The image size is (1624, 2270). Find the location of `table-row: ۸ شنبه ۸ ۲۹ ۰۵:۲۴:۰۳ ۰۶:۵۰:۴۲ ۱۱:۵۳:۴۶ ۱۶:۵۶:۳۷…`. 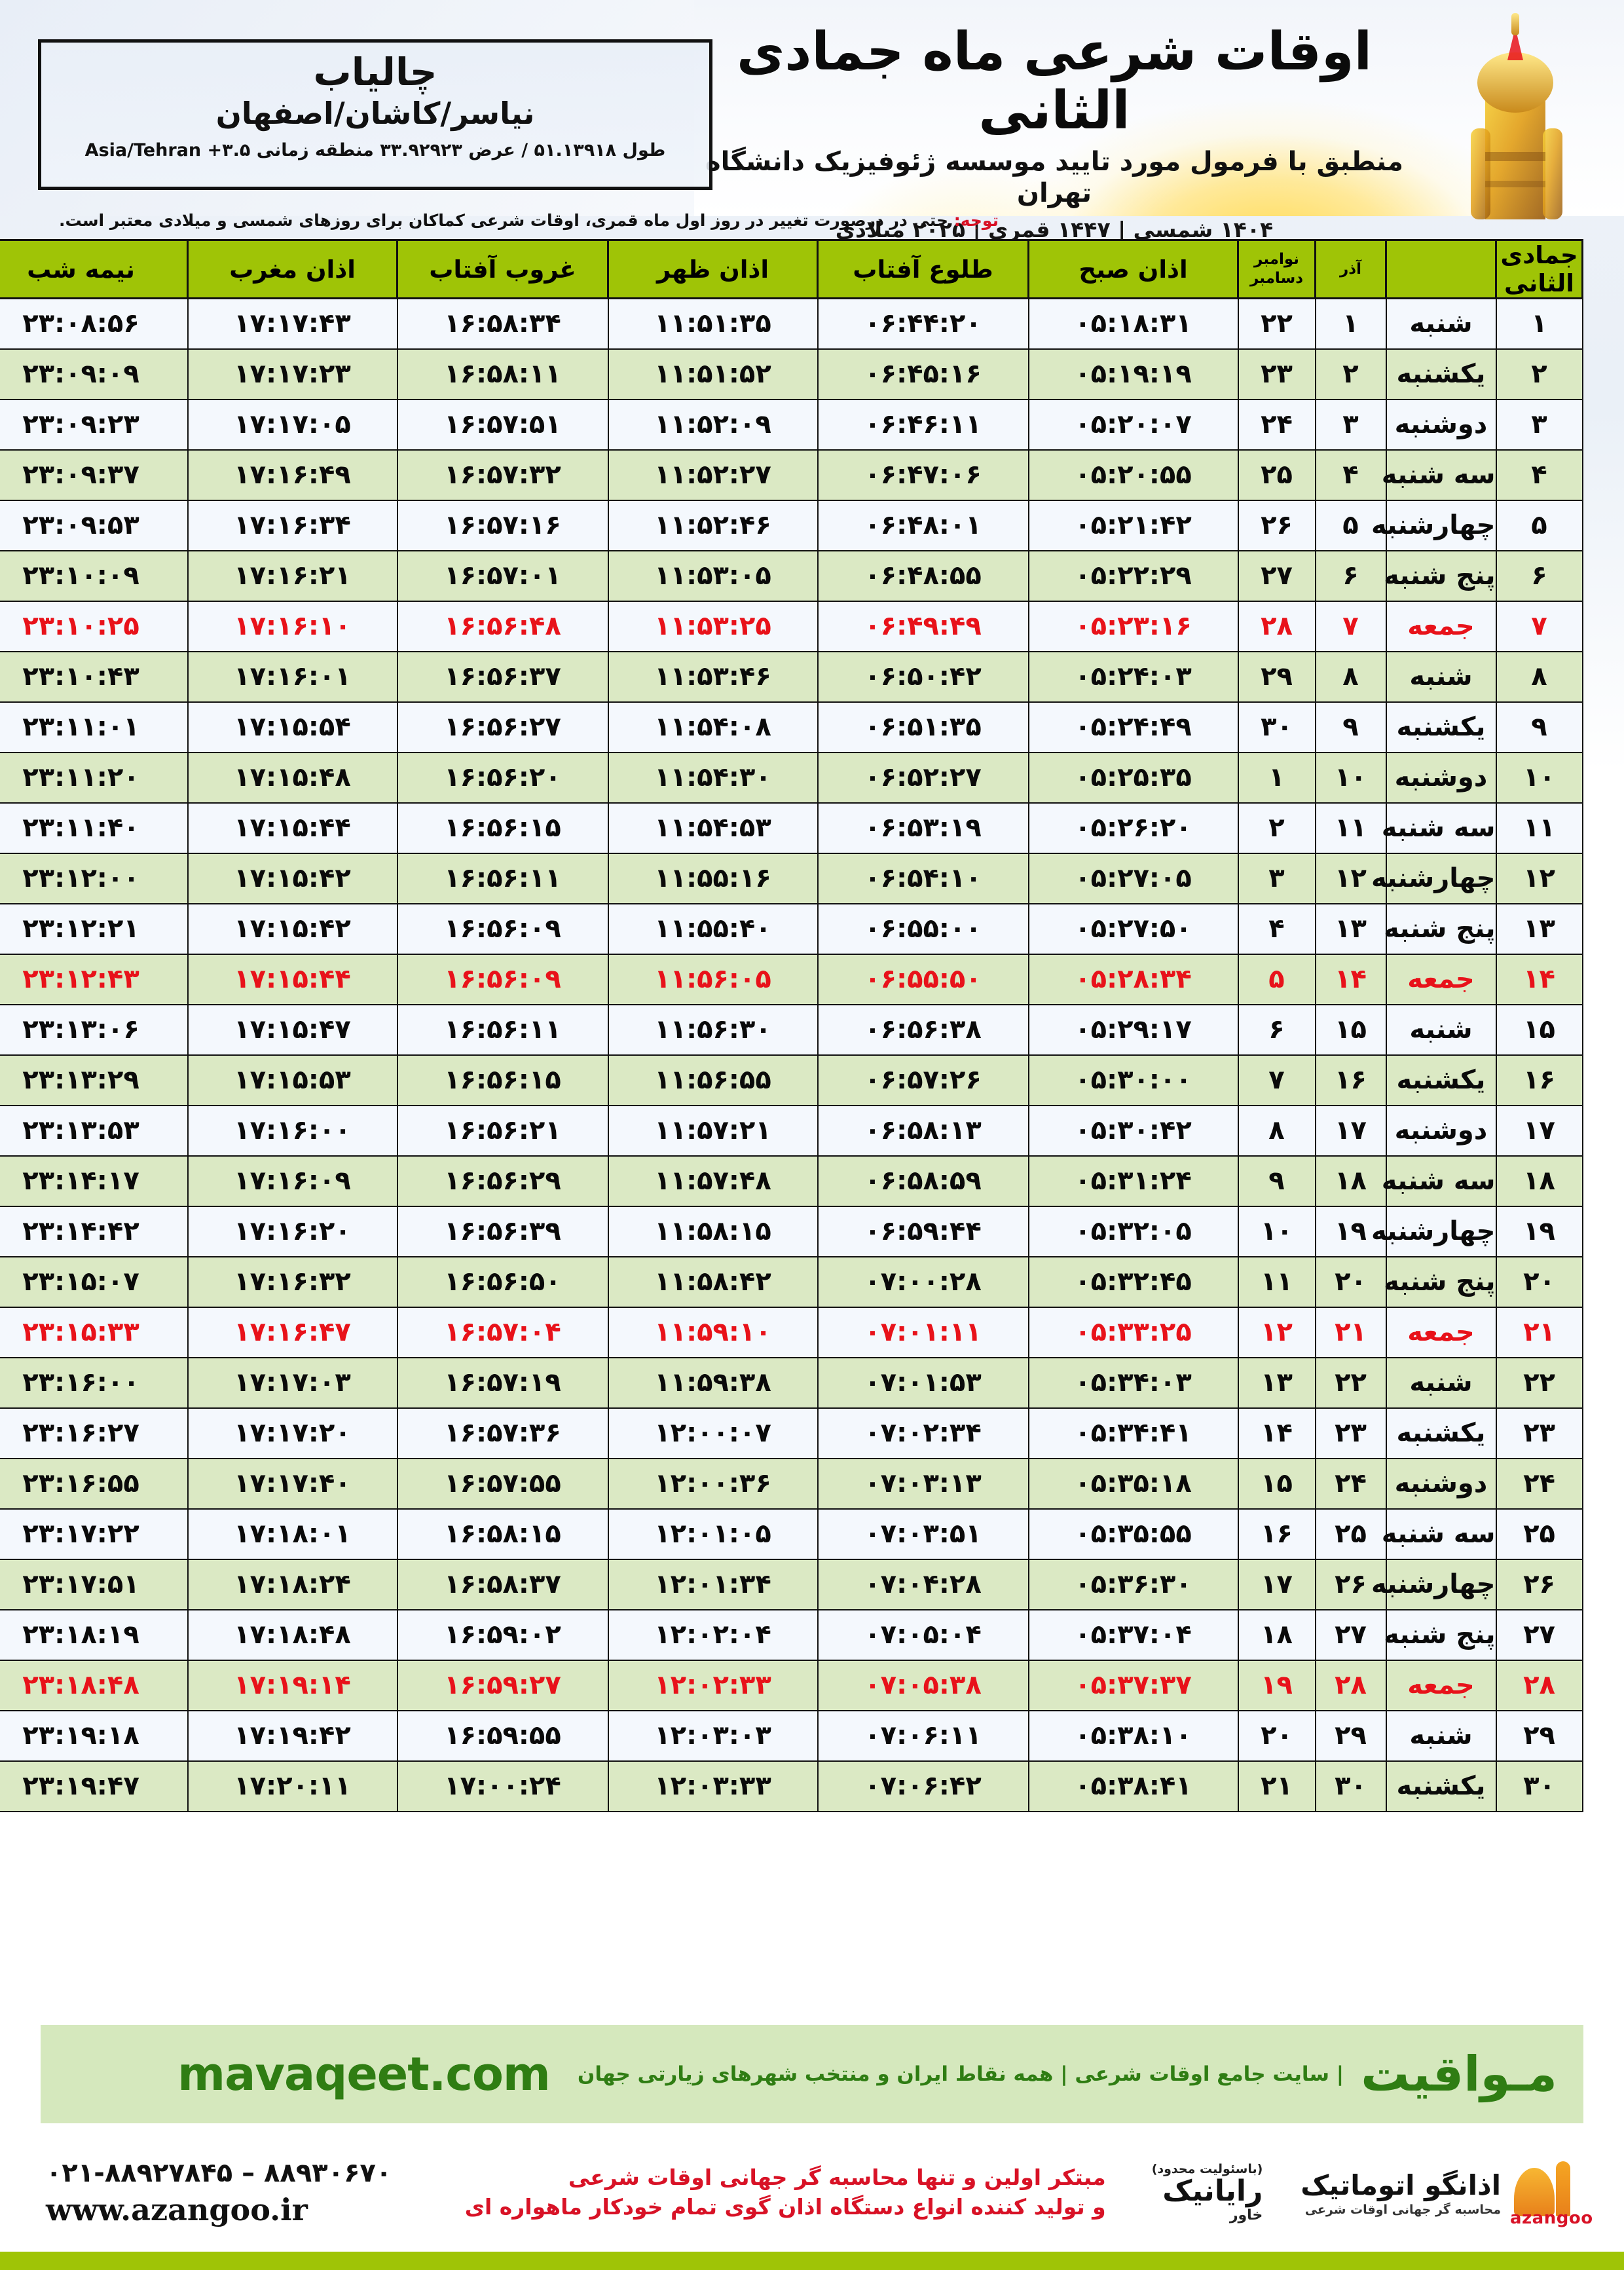

table-row: ۸ شنبه ۸ ۲۹ ۰۵:۲۴:۰۳ ۰۶:۵۰:۴۲ ۱۱:۵۳:۴۶ ۱۶:۵۶:۳۷… is located at coordinates (791, 676).